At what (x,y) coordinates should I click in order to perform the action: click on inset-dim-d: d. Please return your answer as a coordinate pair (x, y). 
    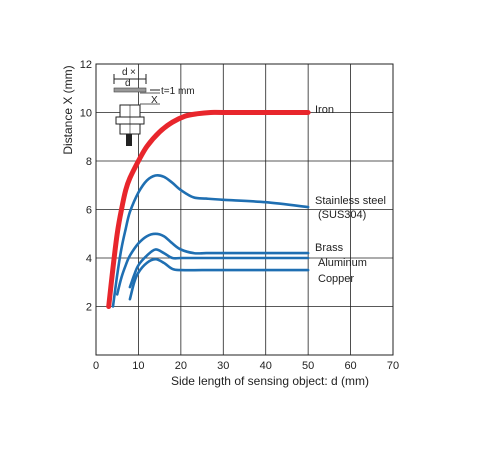
    Looking at the image, I should click on (128, 83).